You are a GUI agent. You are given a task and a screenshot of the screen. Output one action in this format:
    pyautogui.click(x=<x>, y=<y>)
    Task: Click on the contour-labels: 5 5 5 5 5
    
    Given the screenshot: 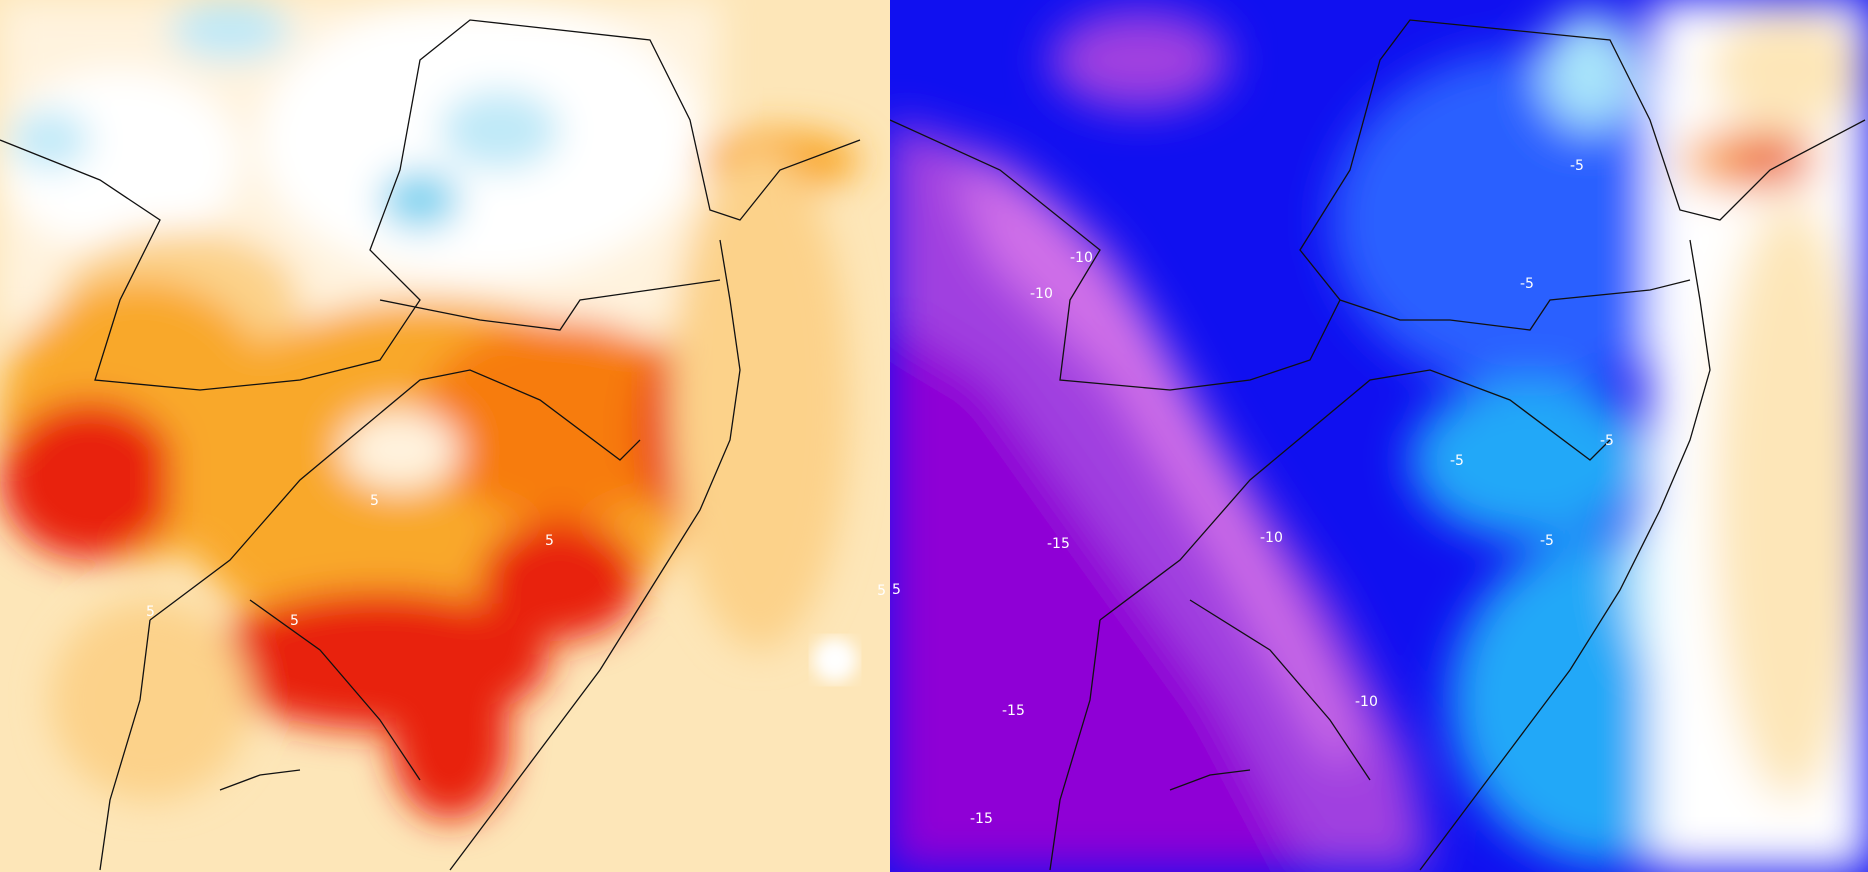 What is the action you would take?
    pyautogui.click(x=516, y=561)
    